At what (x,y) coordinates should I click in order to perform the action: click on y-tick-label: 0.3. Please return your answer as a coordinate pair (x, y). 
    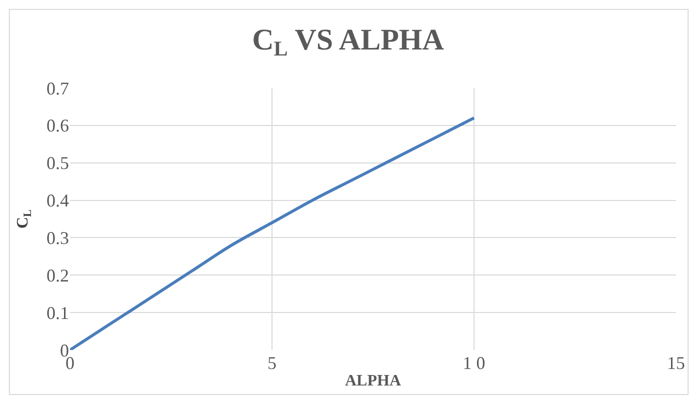
    Looking at the image, I should click on (57, 238).